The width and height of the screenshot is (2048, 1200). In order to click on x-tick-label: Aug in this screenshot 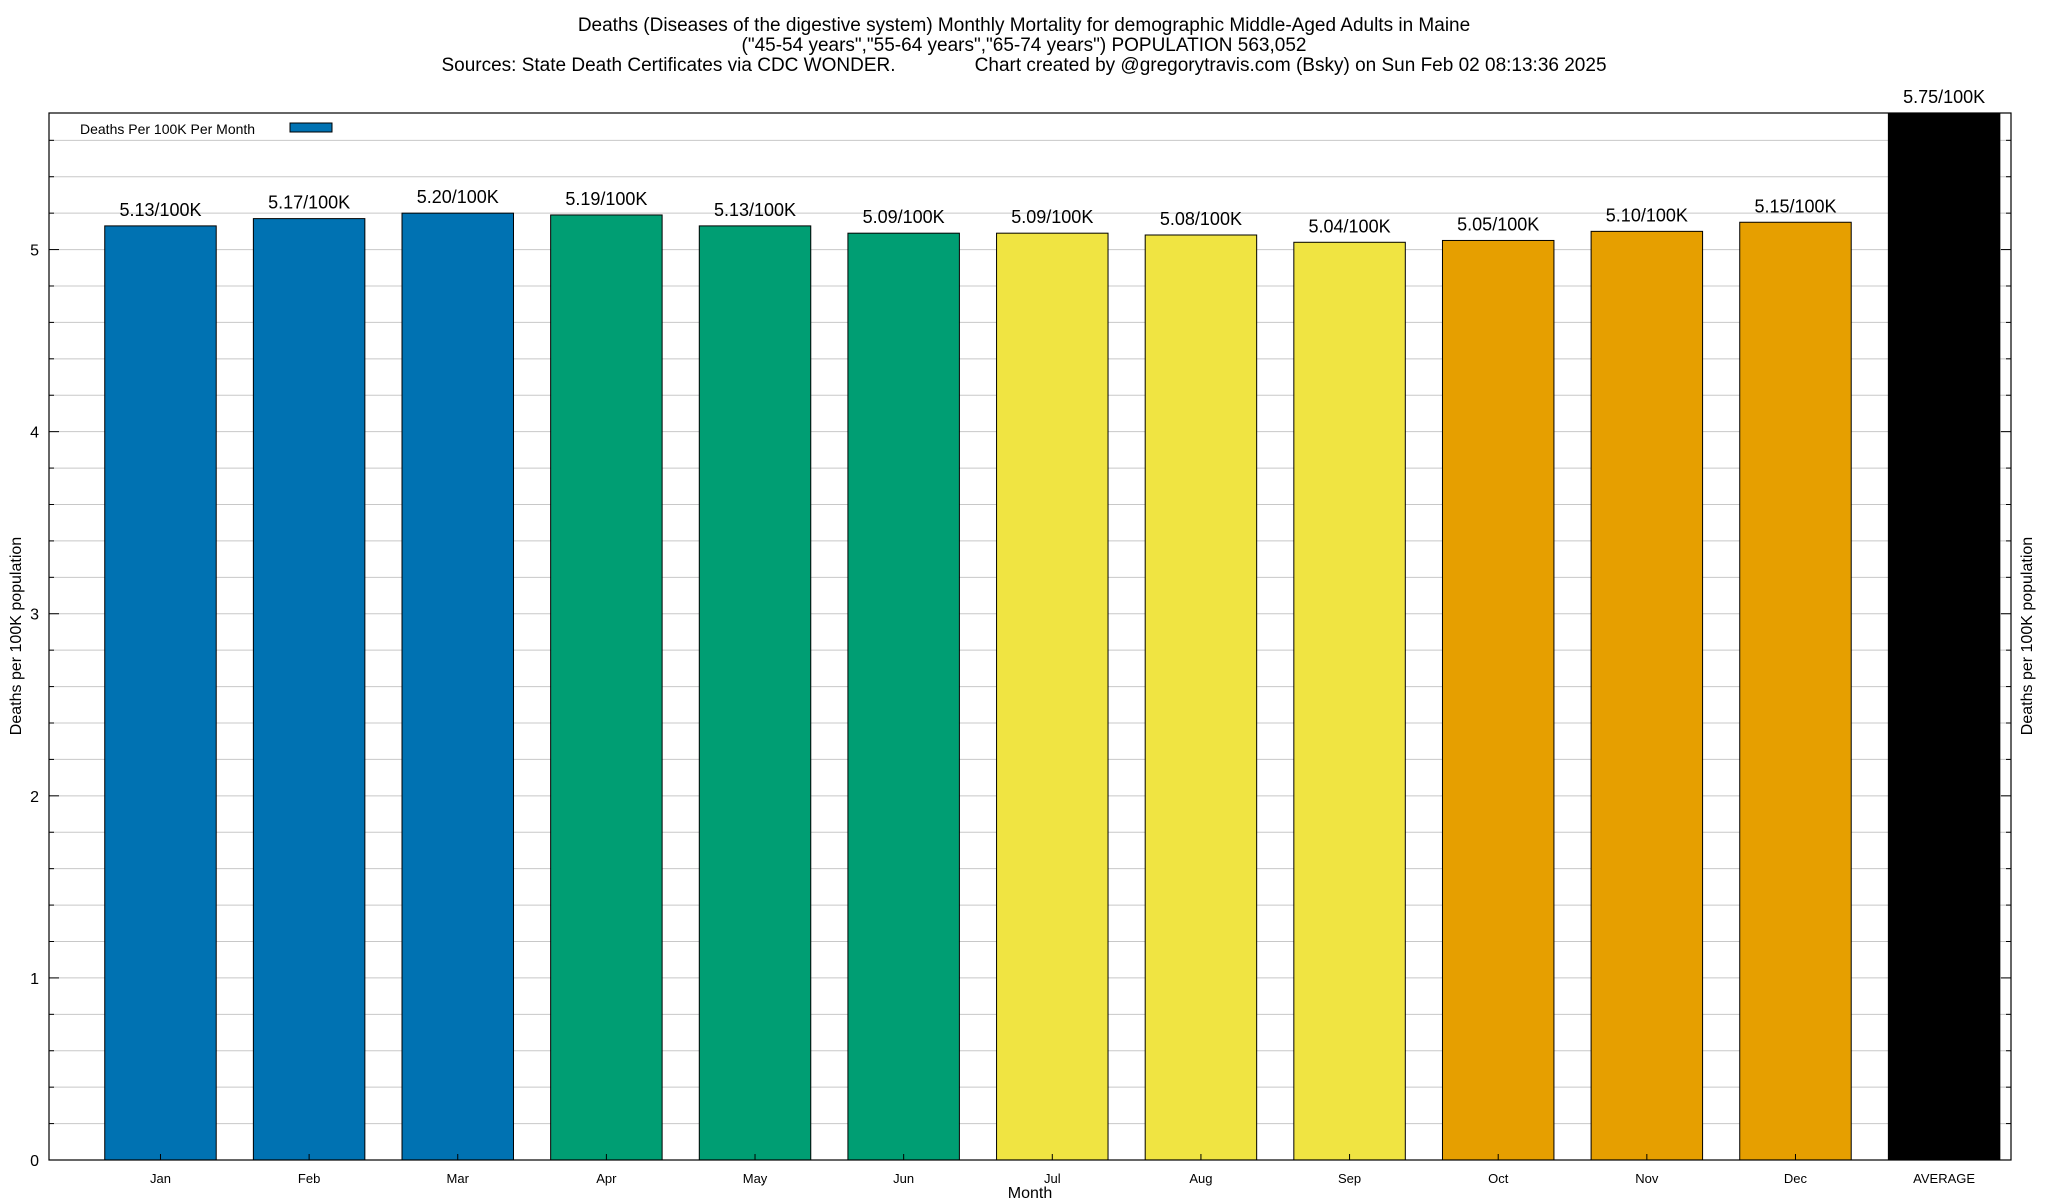, I will do `click(1200, 1178)`.